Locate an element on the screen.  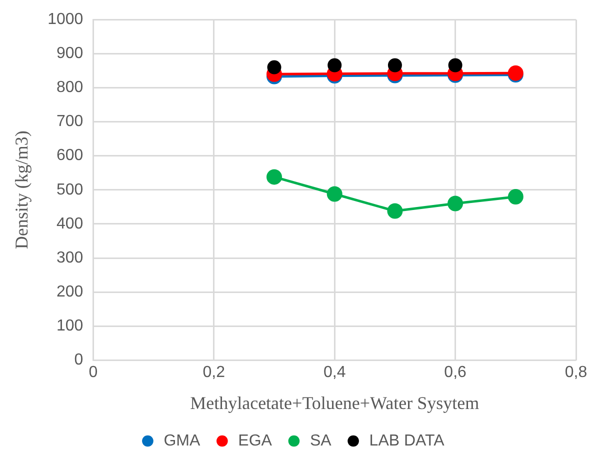
legend-label: LAB DATA is located at coordinates (407, 441).